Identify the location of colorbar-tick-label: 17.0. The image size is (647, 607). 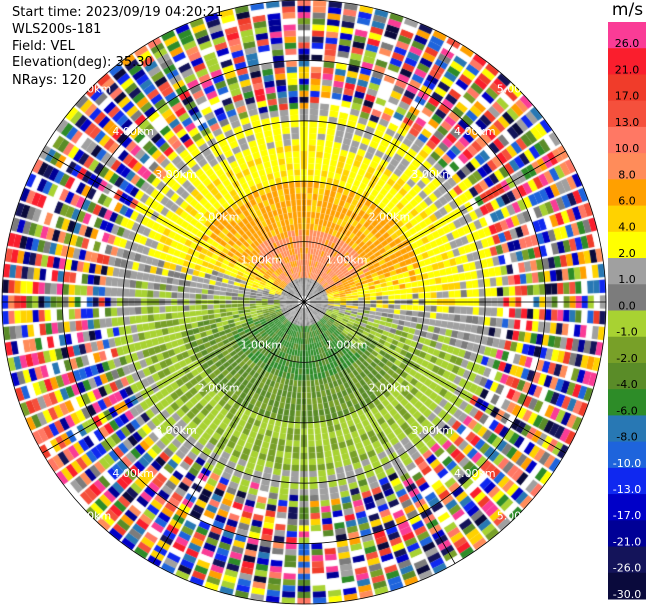
(627, 96).